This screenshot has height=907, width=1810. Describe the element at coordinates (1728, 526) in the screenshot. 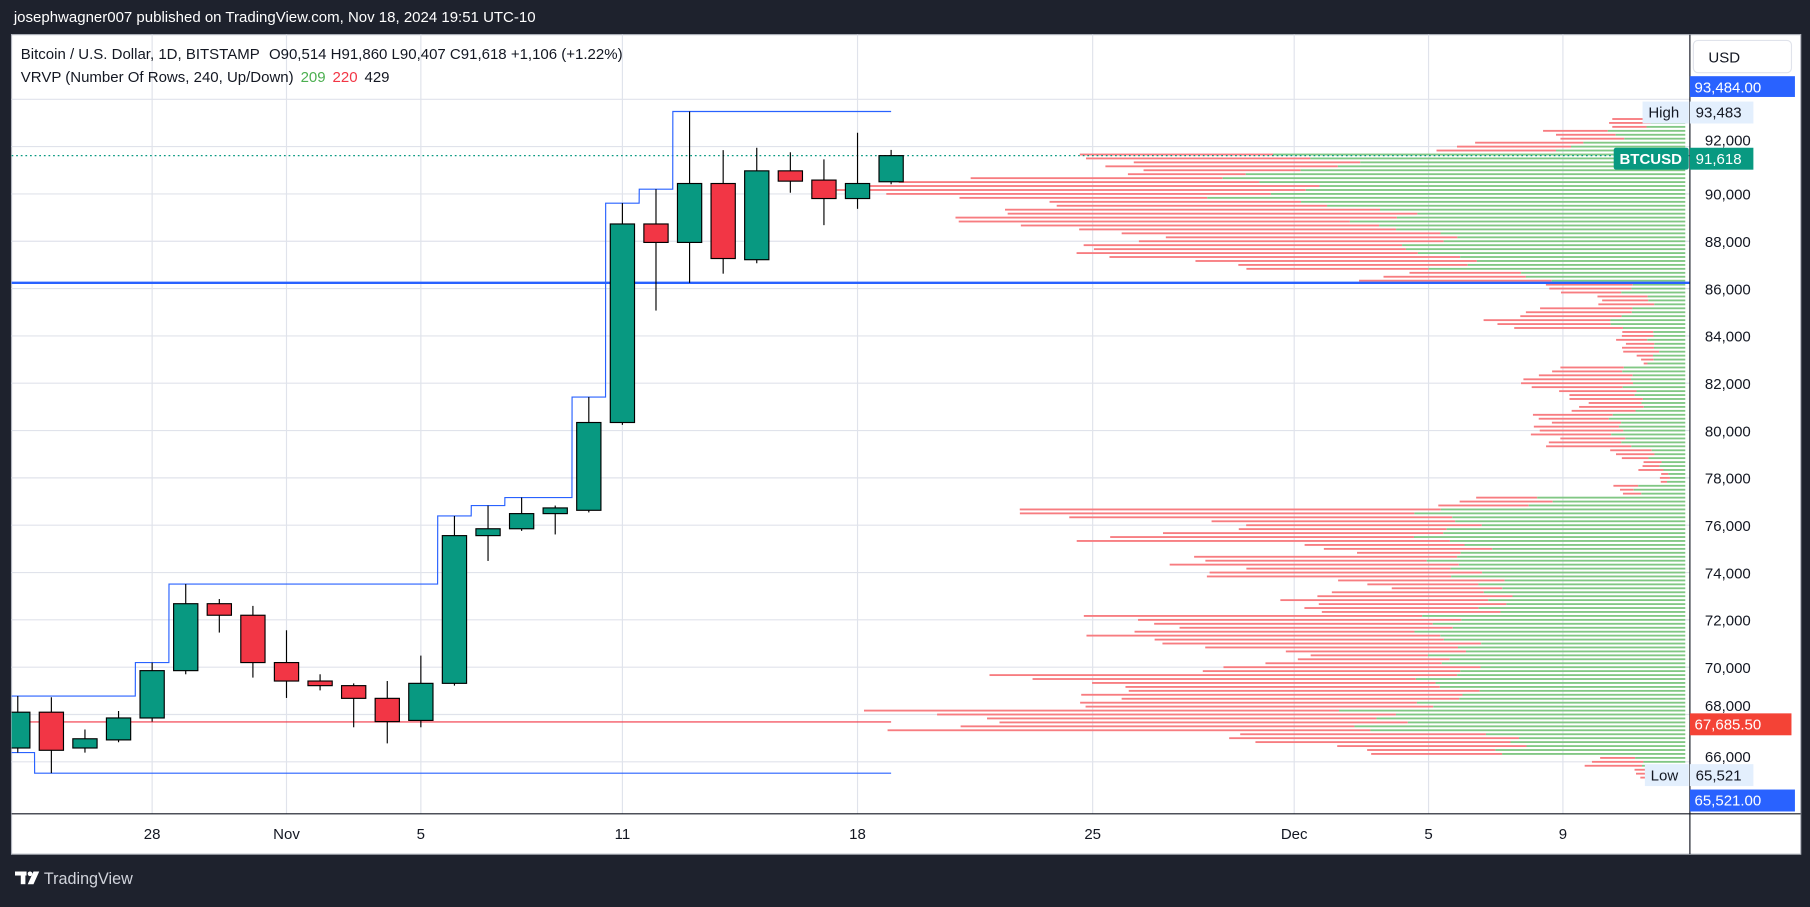

I see `price-tick-label: 76,000` at that location.